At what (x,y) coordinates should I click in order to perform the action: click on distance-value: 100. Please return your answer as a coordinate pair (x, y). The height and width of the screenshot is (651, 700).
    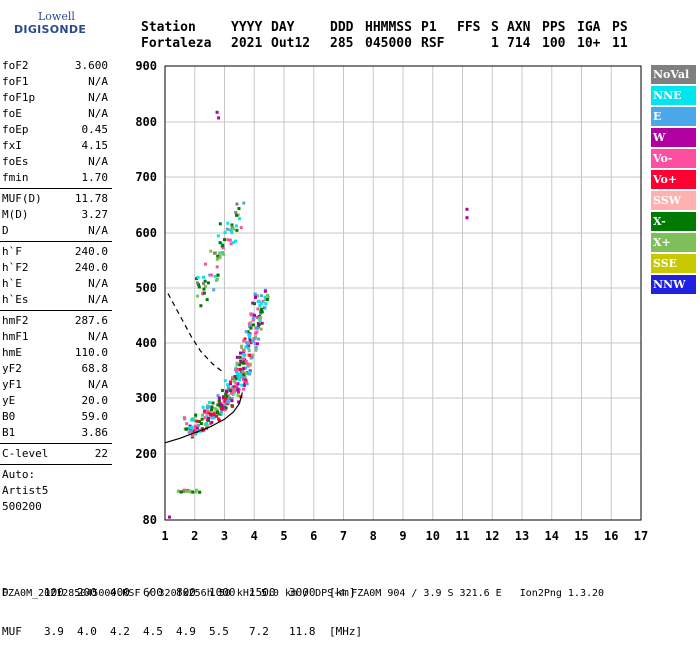
    Looking at the image, I should click on (54, 592).